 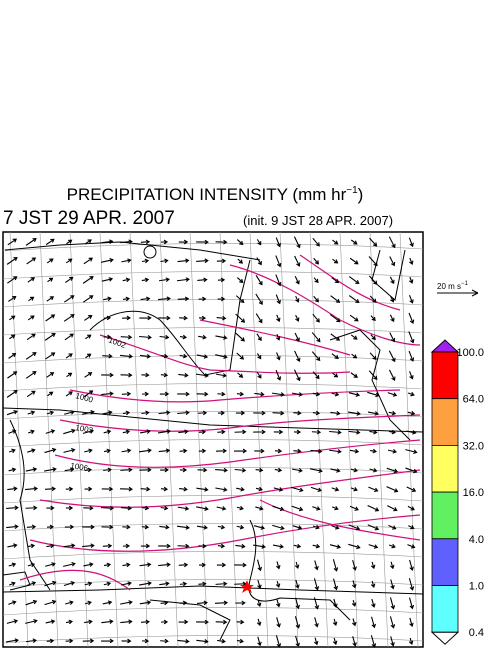 What do you see at coordinates (207, 194) in the screenshot?
I see `title-text: PRECIPITATION INTENSITY (mm hr` at bounding box center [207, 194].